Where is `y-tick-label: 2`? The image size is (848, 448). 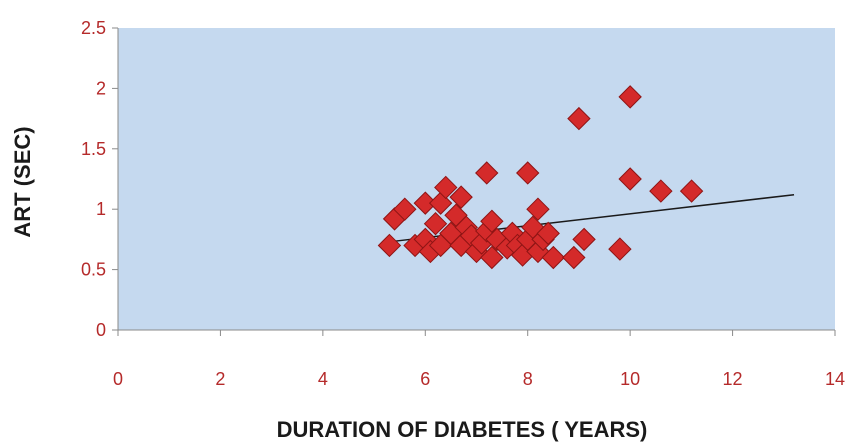
y-tick-label: 2 is located at coordinates (101, 88).